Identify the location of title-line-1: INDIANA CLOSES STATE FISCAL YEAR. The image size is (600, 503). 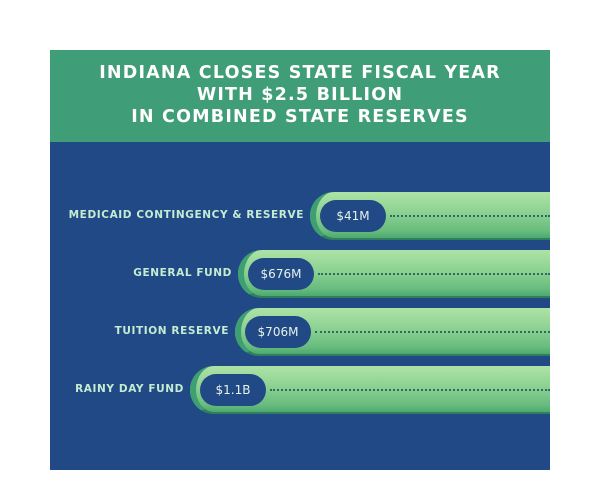
(300, 73).